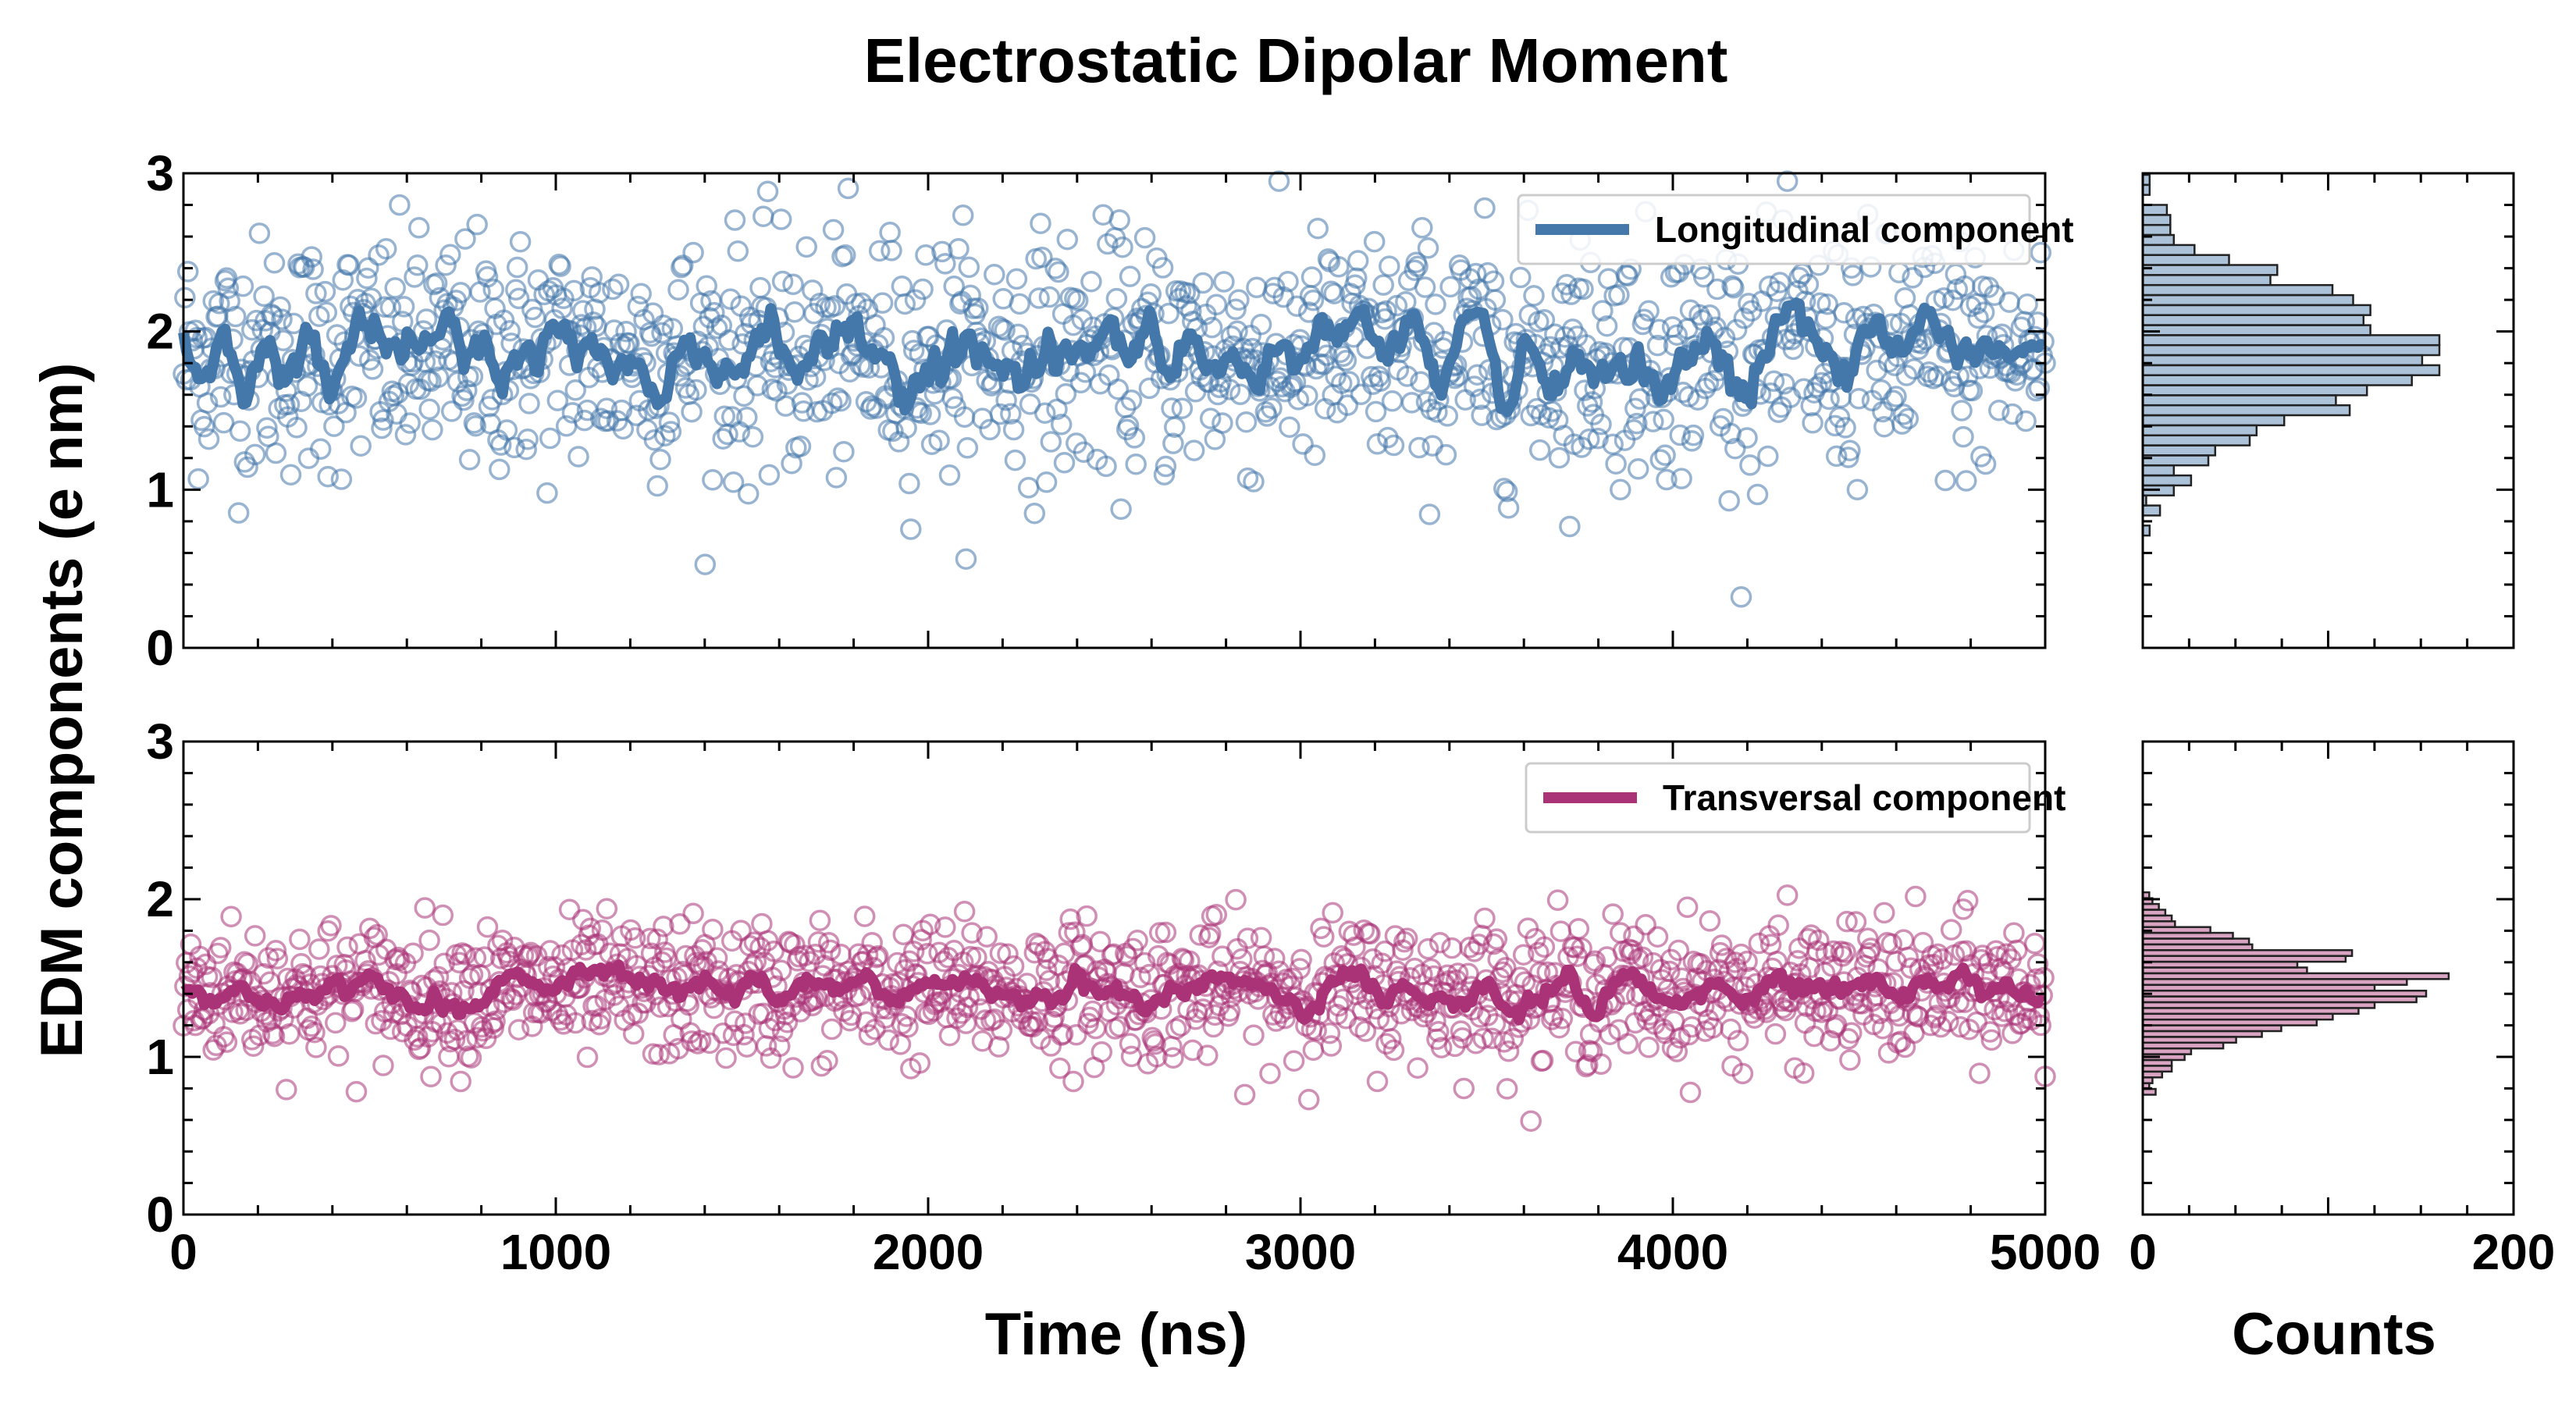  What do you see at coordinates (1864, 229) in the screenshot?
I see `legend-label: Longitudinal component` at bounding box center [1864, 229].